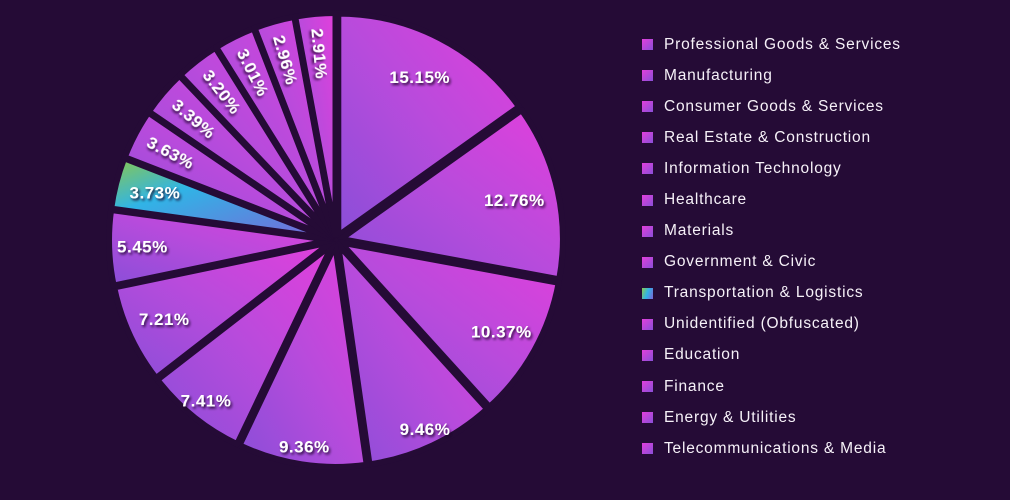  What do you see at coordinates (753, 168) in the screenshot?
I see `legend-label: Information Technology` at bounding box center [753, 168].